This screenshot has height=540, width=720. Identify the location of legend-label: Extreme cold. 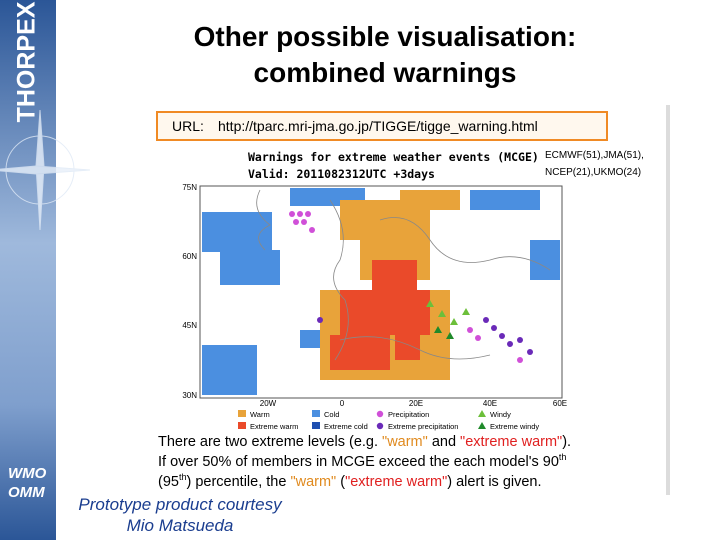
(346, 426).